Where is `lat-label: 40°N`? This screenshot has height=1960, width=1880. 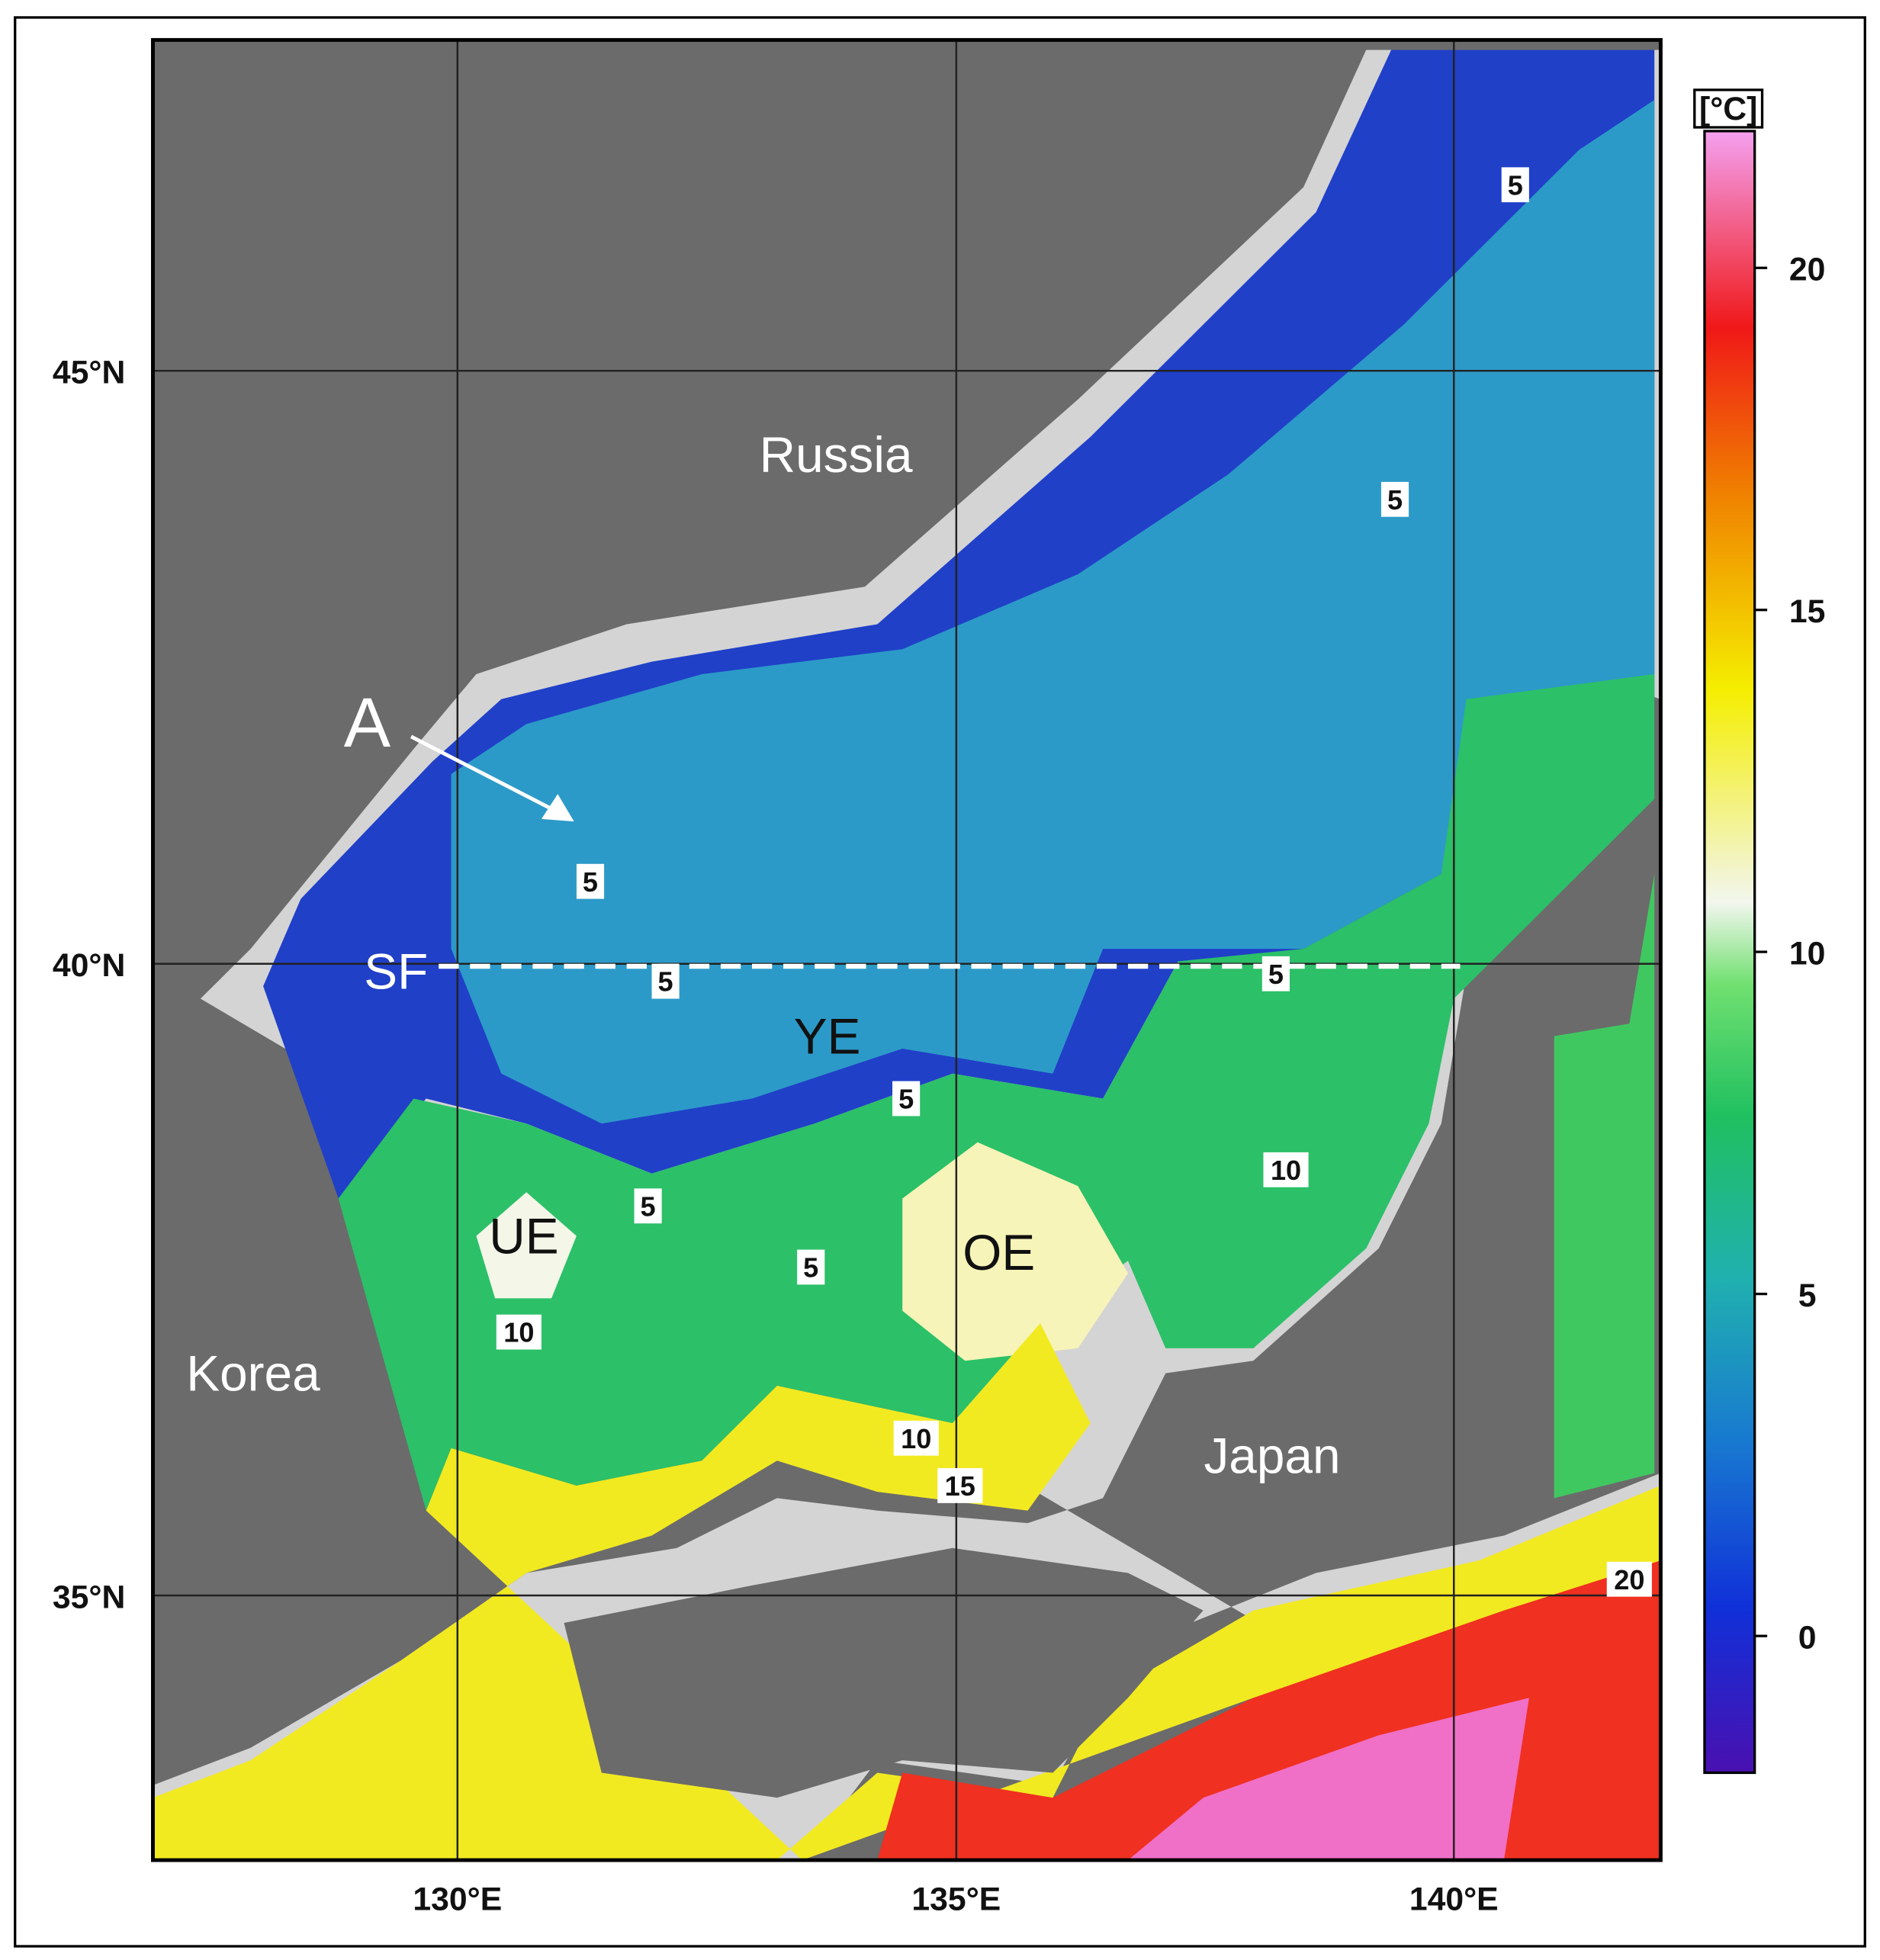
lat-label: 40°N is located at coordinates (89, 965).